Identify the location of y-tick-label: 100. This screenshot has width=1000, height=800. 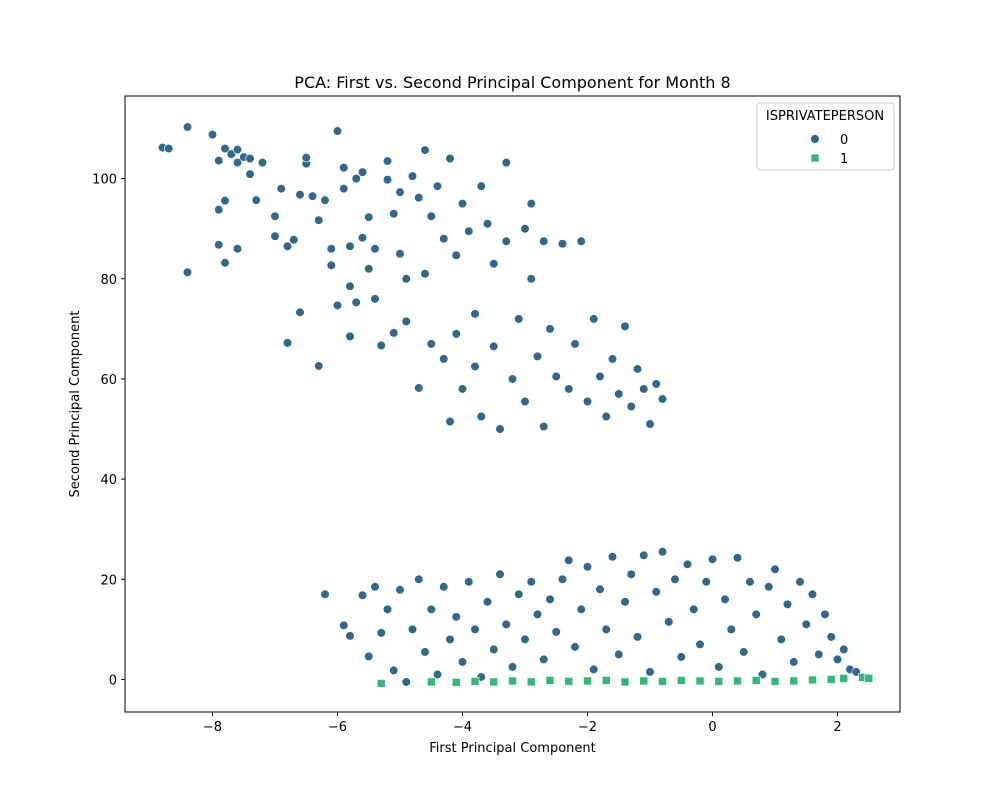
(104, 180).